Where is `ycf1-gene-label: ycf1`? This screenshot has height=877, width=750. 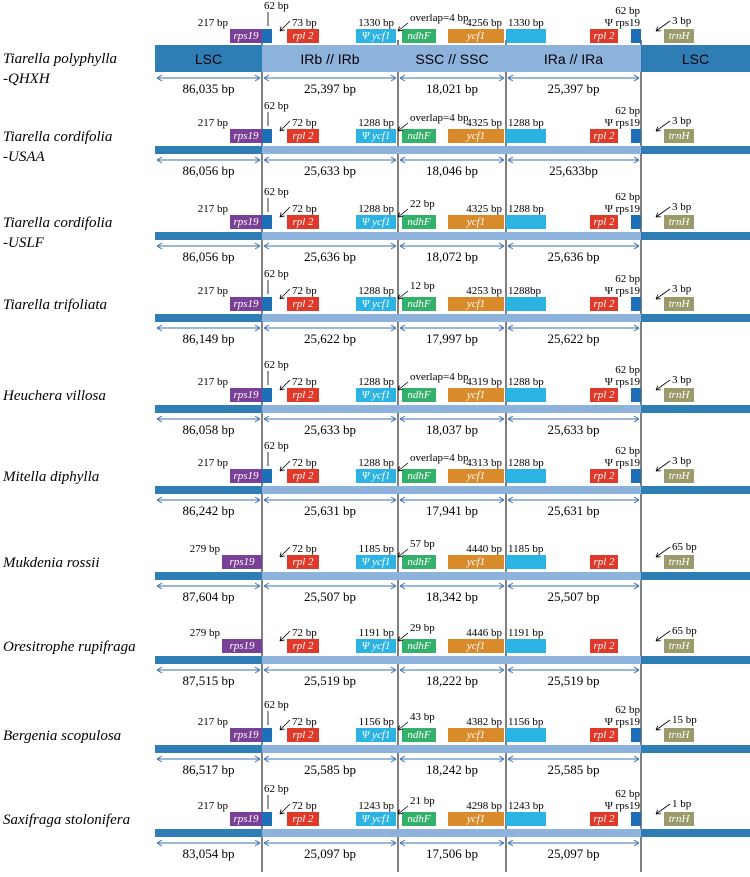
ycf1-gene-label: ycf1 is located at coordinates (475, 304).